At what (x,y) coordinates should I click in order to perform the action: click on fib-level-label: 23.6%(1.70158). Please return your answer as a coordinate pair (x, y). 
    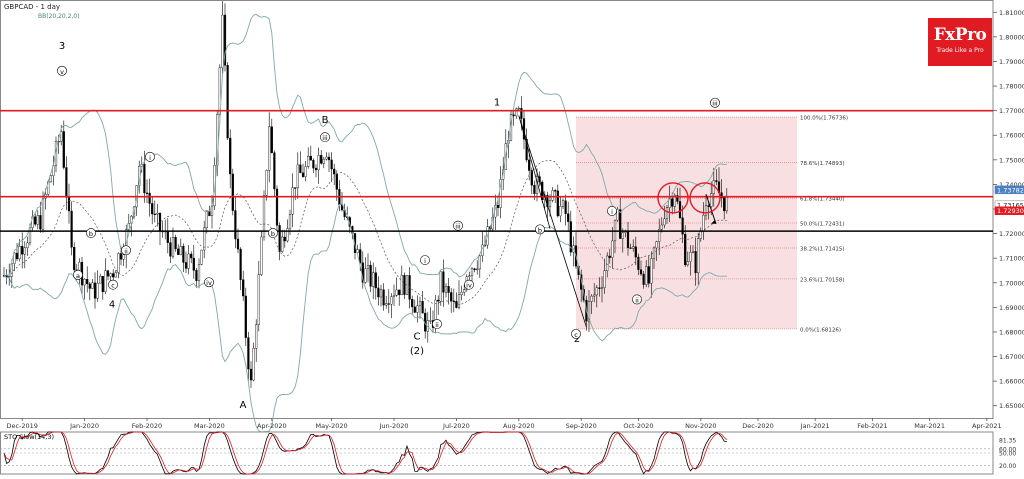
    Looking at the image, I should click on (822, 280).